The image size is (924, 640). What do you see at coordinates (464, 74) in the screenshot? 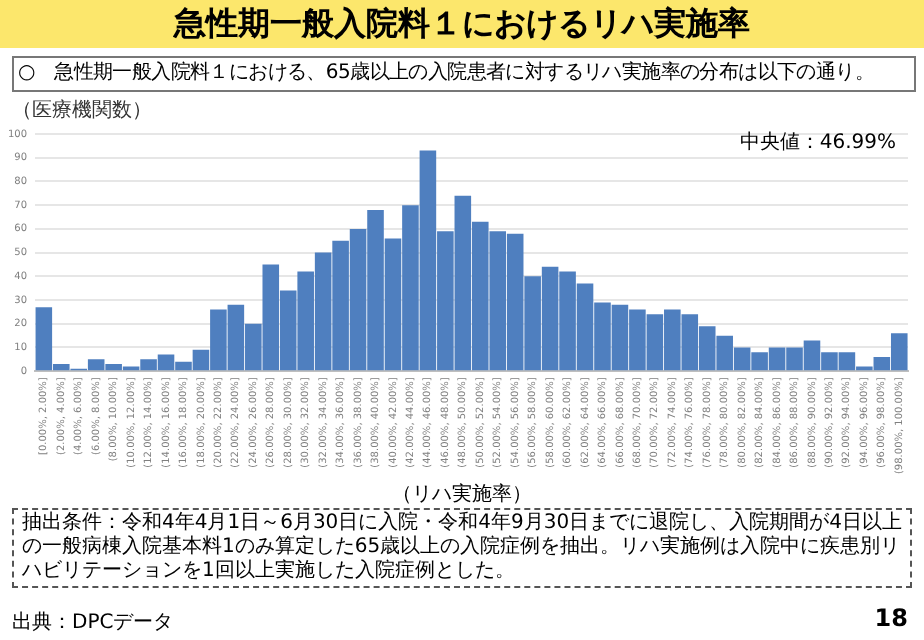
I see `chart-subtitle: ○ 急性期一般入院料１における、65歳以上の入院患者に対するリハ実施率の分布は以下の通り。` at bounding box center [464, 74].